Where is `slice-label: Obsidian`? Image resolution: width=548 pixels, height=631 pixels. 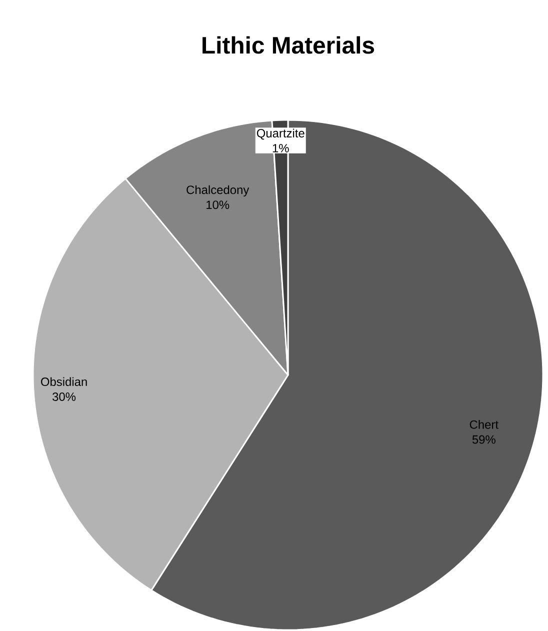
slice-label: Obsidian is located at coordinates (64, 381).